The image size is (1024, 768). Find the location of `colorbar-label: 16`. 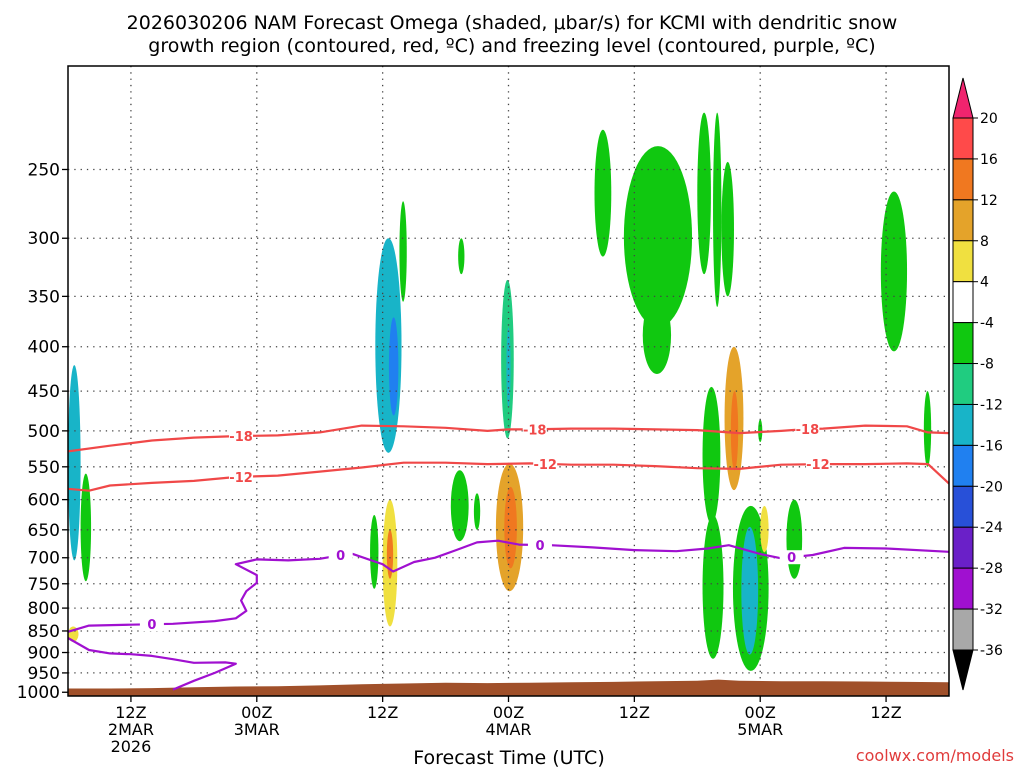

colorbar-label: 16 is located at coordinates (989, 160).